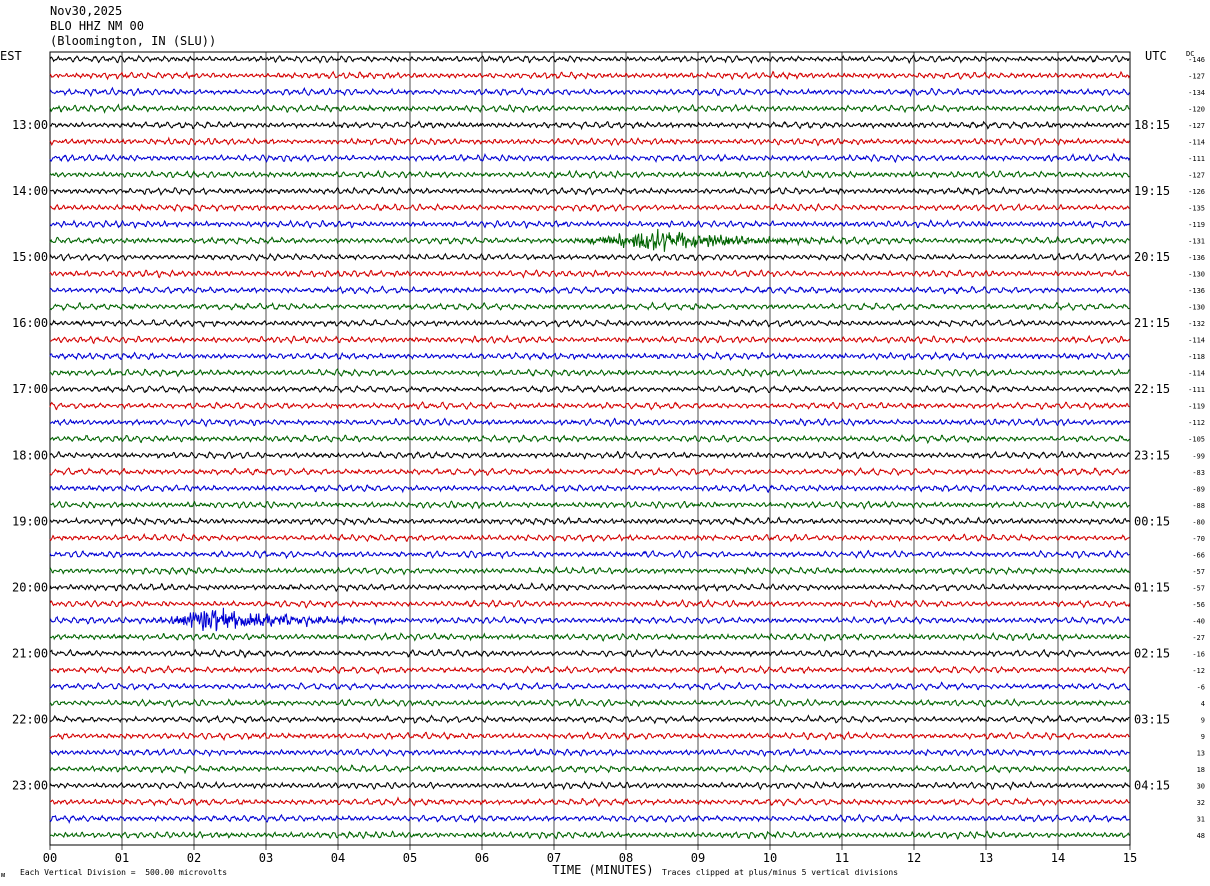 The width and height of the screenshot is (1210, 886). I want to click on dc-offset-label: 32, so click(1201, 803).